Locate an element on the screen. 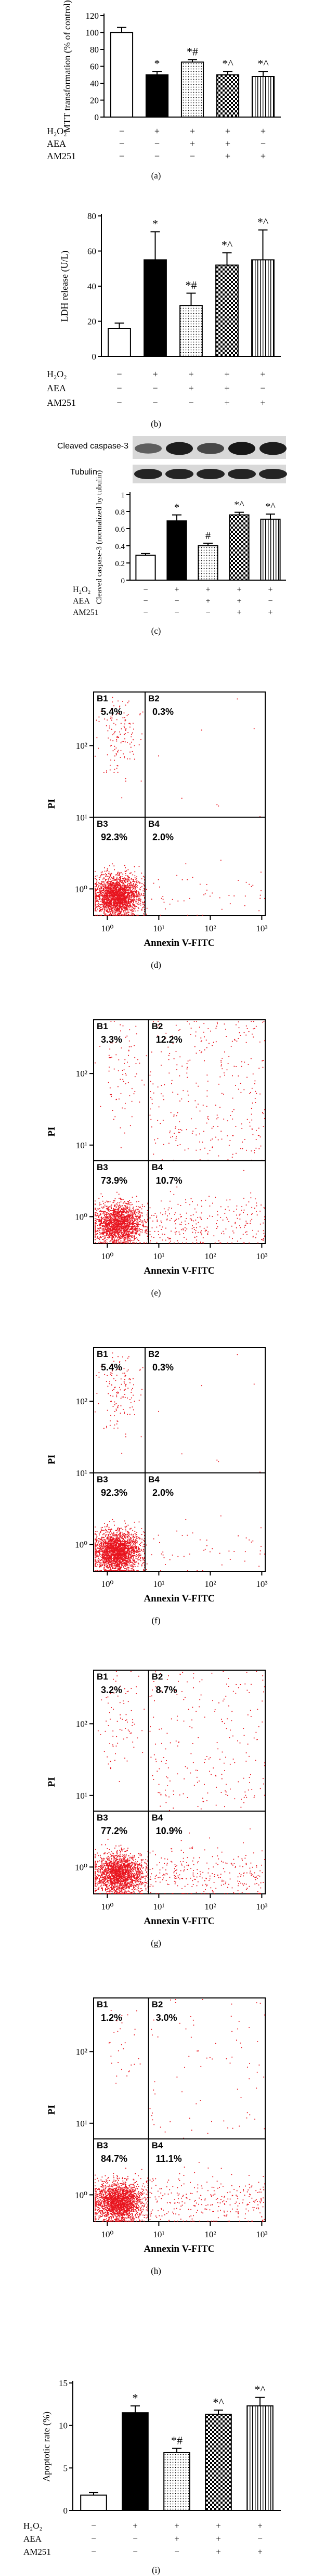 This screenshot has width=312, height=2576. bar is located at coordinates (157, 96).